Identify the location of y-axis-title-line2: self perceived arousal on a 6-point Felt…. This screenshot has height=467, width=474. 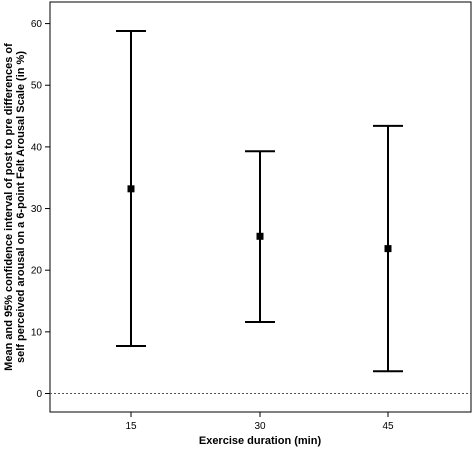
(21, 207).